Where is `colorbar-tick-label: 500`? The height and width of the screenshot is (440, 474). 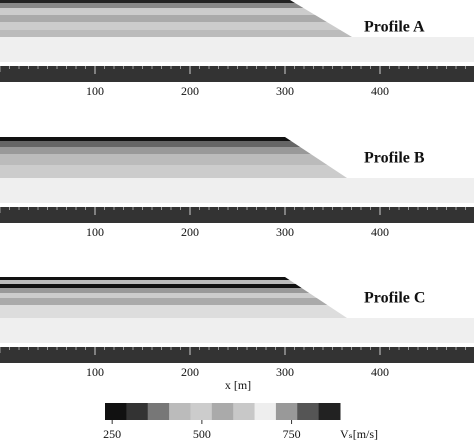 colorbar-tick-label: 500 is located at coordinates (202, 433).